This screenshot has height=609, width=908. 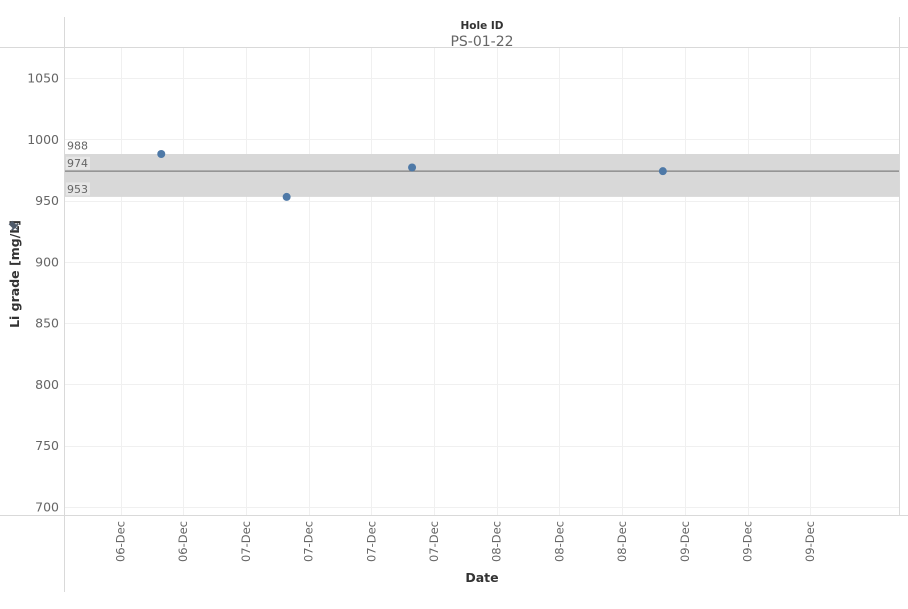 What do you see at coordinates (77, 145) in the screenshot?
I see `reference-band-label: 988` at bounding box center [77, 145].